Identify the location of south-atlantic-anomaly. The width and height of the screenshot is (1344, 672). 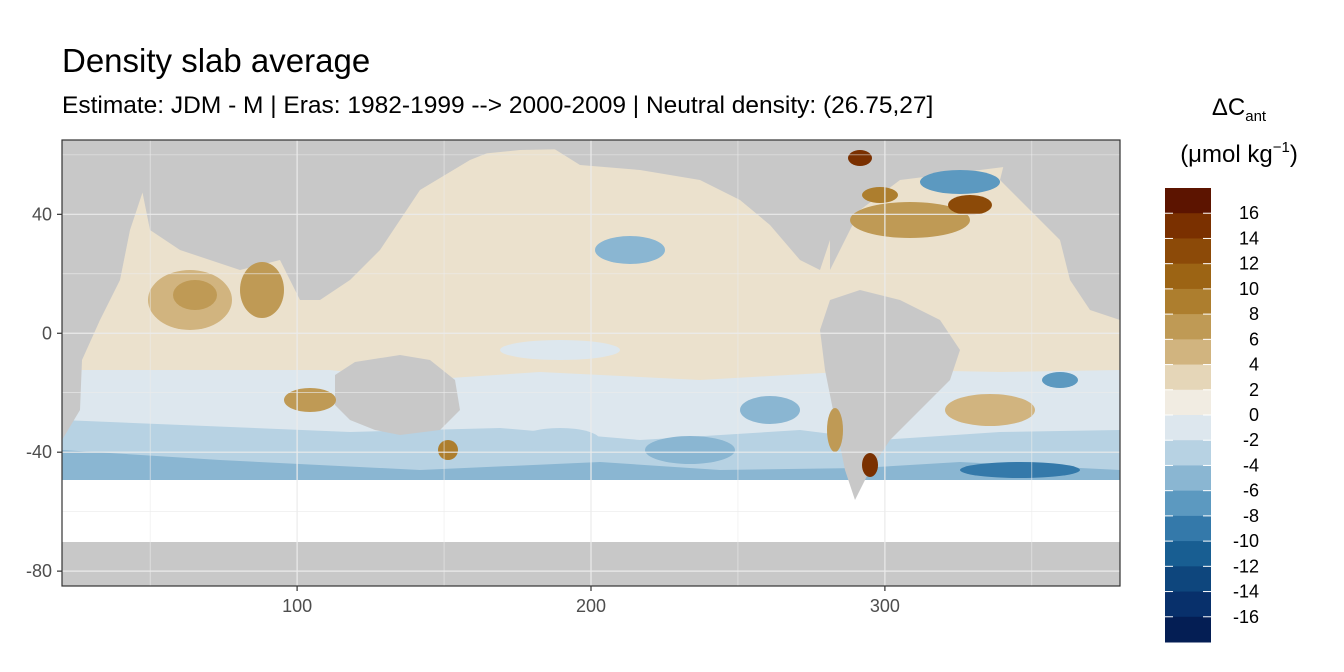
(990, 410).